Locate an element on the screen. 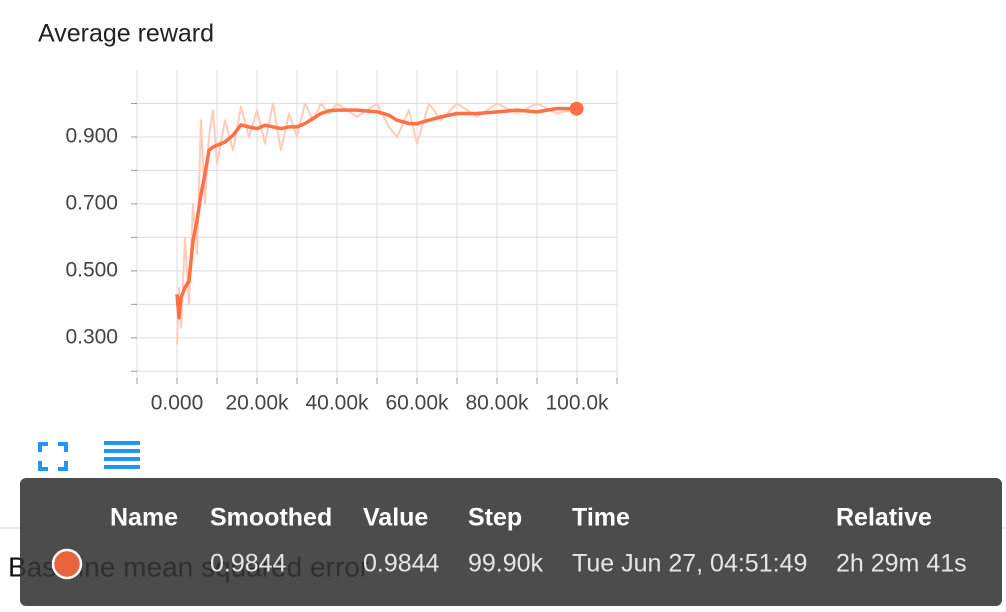 This screenshot has width=1006, height=612. x-tick-label: 20.00k is located at coordinates (257, 403).